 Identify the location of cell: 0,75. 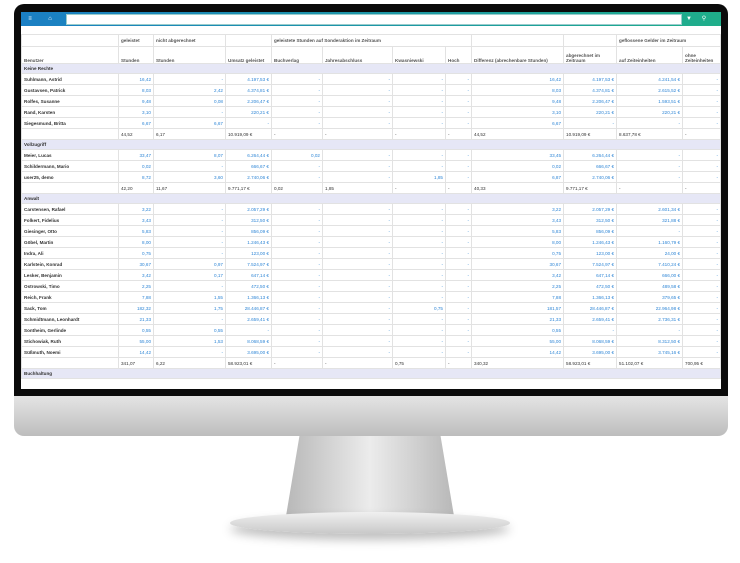
(419, 308).